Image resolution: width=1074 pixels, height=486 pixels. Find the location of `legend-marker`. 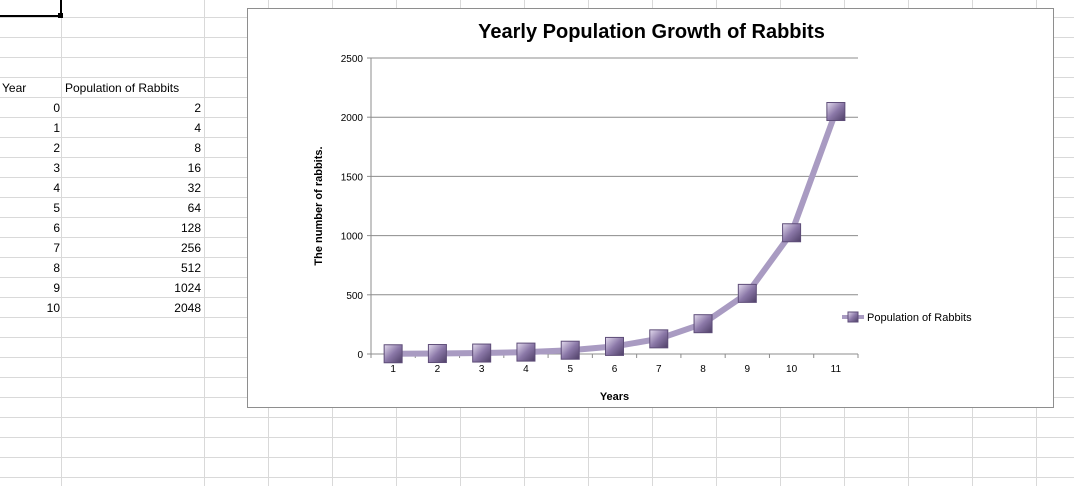

legend-marker is located at coordinates (853, 317).